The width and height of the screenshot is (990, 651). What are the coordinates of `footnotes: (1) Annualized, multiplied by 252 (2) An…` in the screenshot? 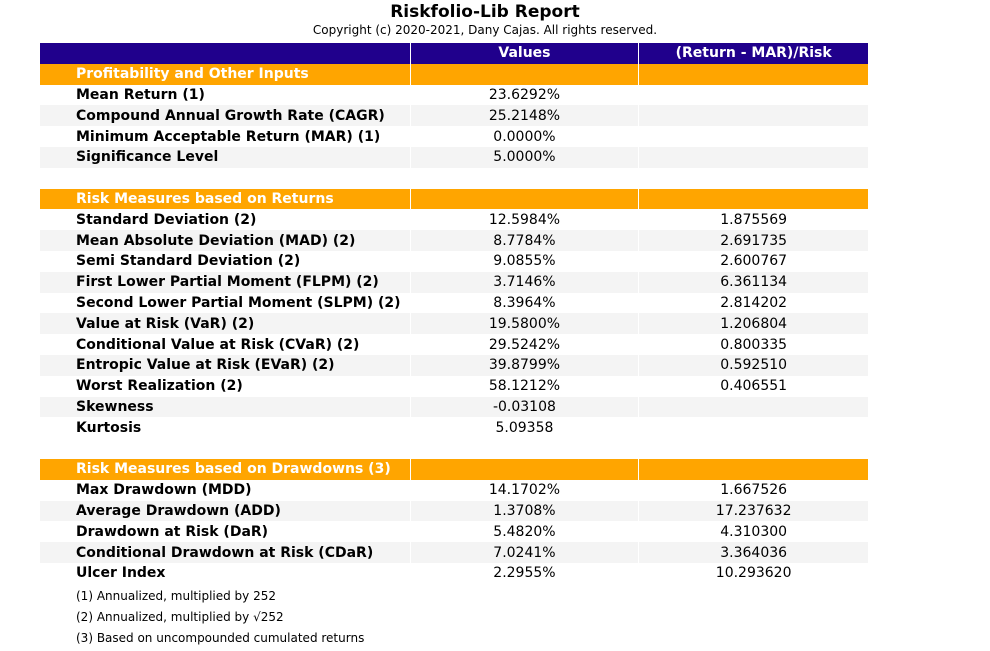 It's located at (220, 618).